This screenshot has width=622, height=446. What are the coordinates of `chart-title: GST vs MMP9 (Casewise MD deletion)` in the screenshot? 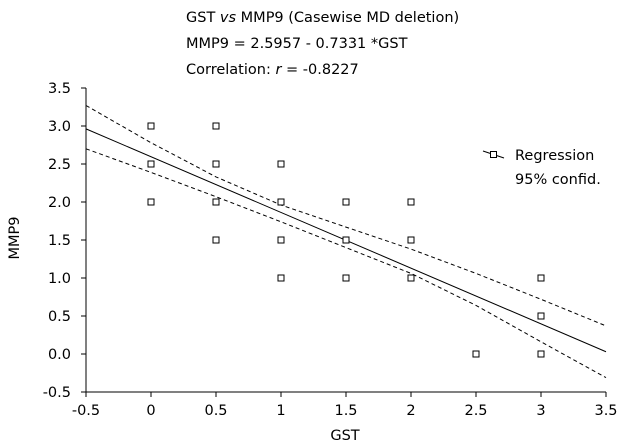 It's located at (322, 18).